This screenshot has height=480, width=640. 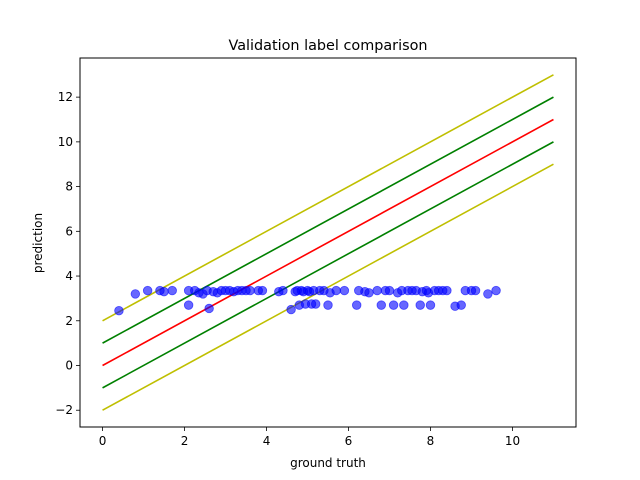 What do you see at coordinates (327, 46) in the screenshot?
I see `chart-title: Validation label comparison` at bounding box center [327, 46].